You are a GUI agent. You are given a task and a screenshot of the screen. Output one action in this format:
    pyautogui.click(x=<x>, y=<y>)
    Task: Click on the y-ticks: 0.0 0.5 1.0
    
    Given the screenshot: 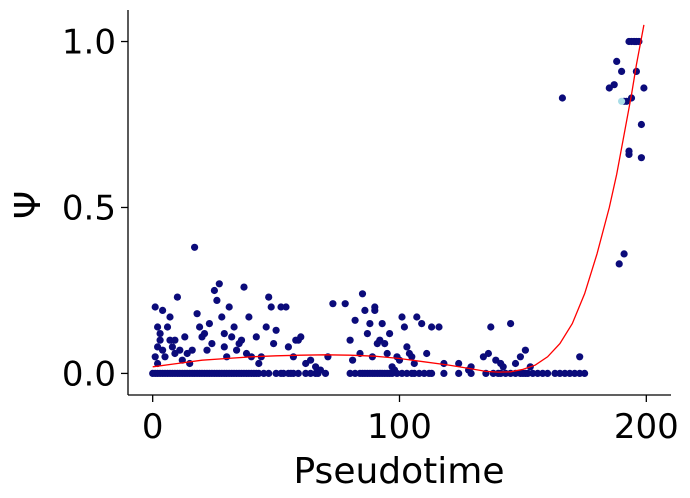 What is the action you would take?
    pyautogui.click(x=95, y=208)
    